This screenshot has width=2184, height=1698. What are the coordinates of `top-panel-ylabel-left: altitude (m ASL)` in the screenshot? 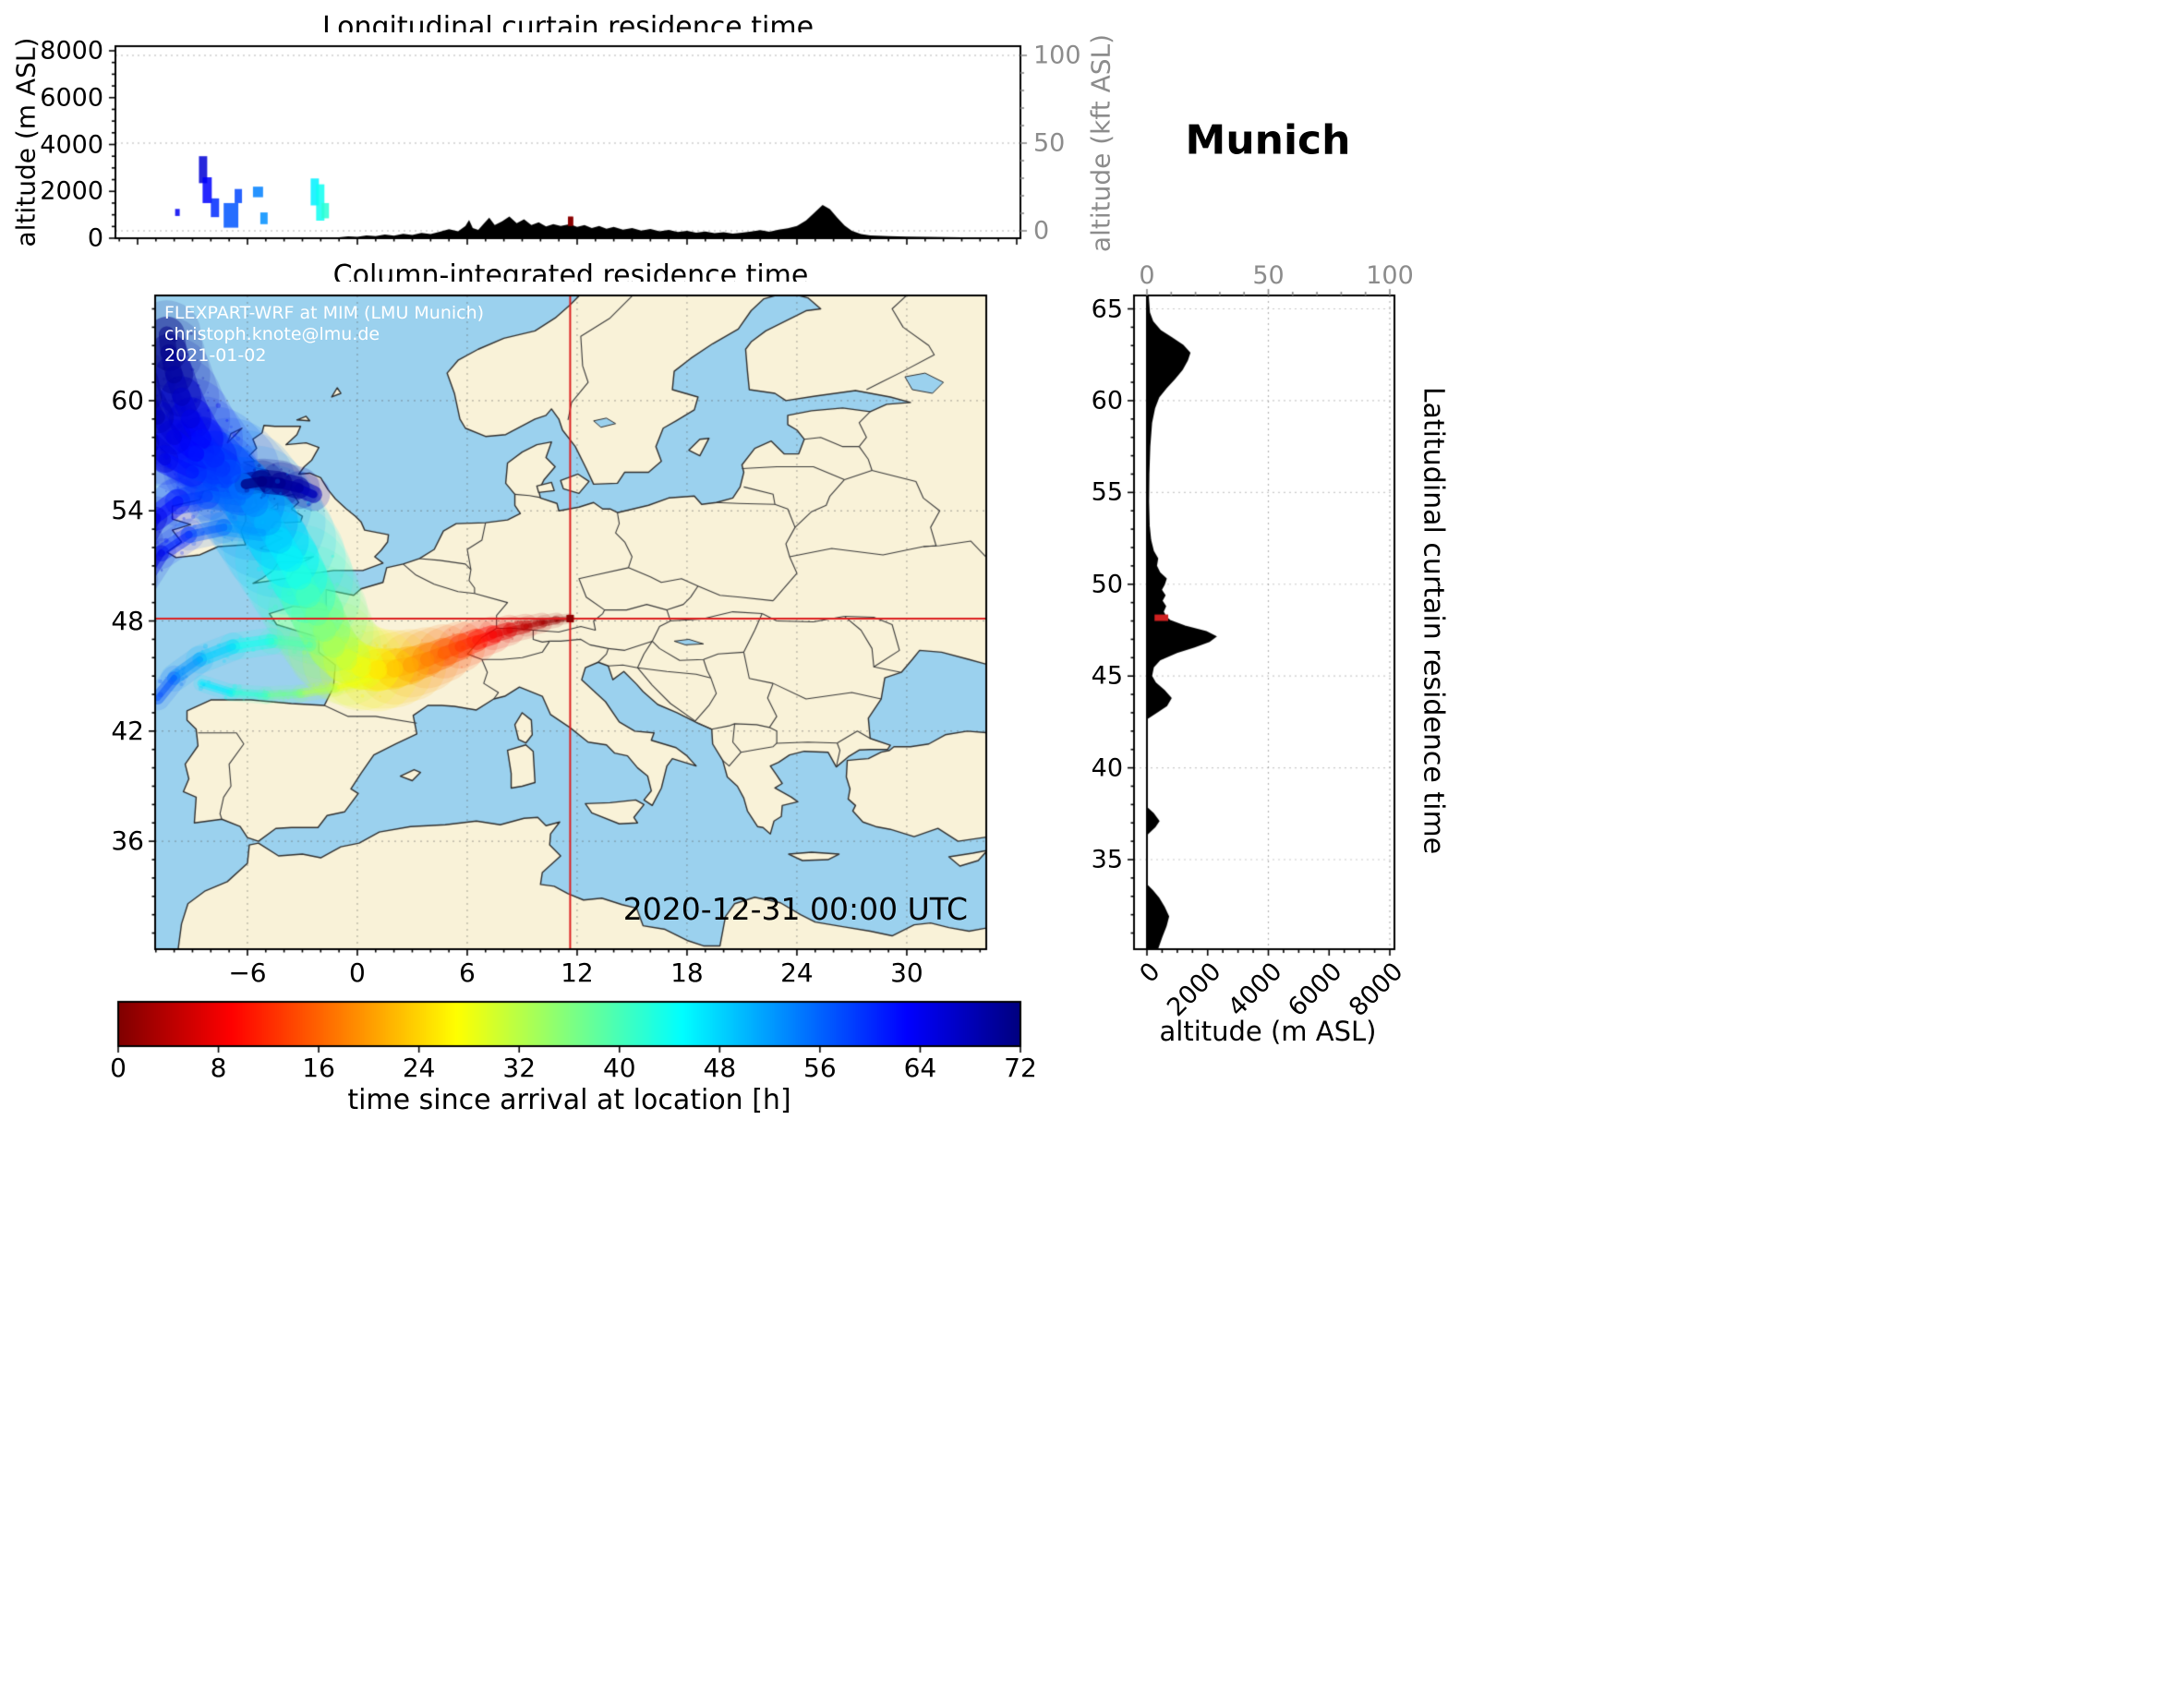 It's located at (26, 142).